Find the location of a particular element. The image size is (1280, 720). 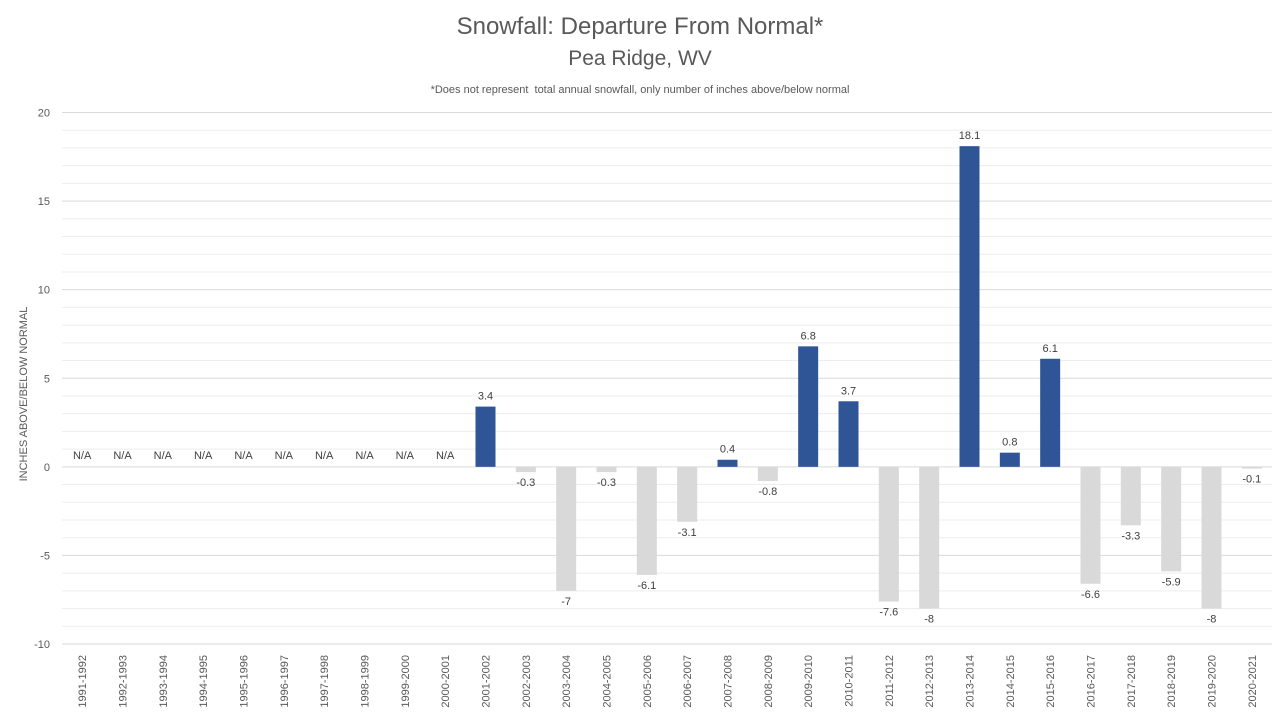

x-tick-label: 2011-2012 is located at coordinates (890, 681).